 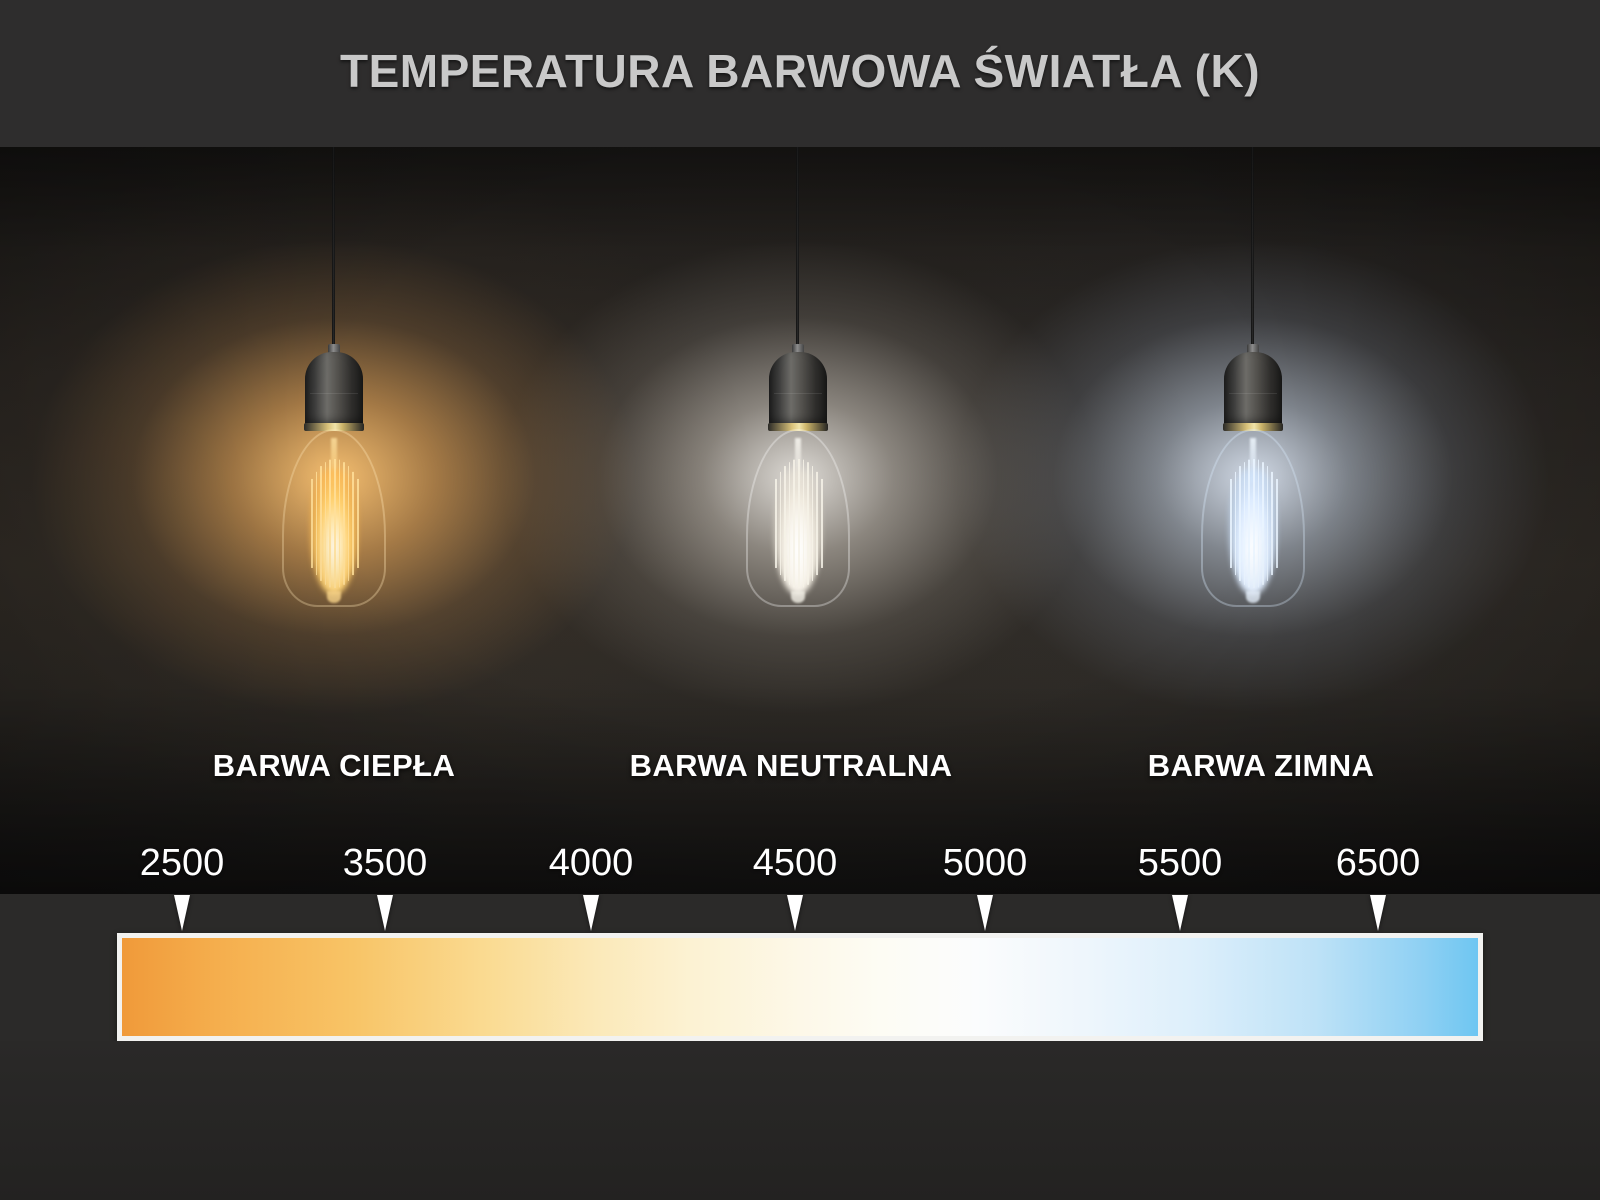 What do you see at coordinates (1261, 765) in the screenshot?
I see `category-caption: BARWA ZIMNA` at bounding box center [1261, 765].